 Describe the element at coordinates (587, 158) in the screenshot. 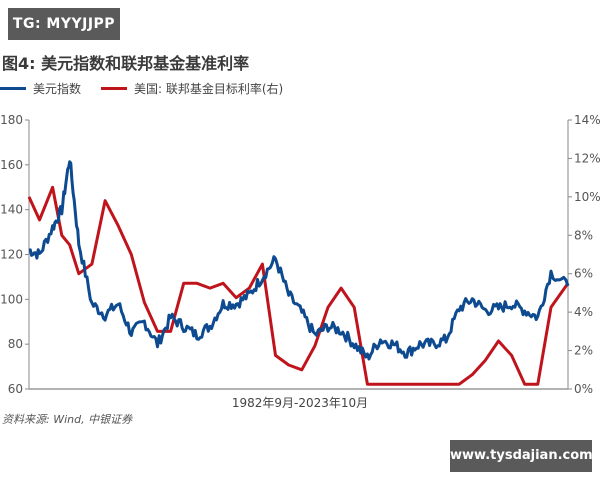

I see `right-tick-label: 12%` at that location.